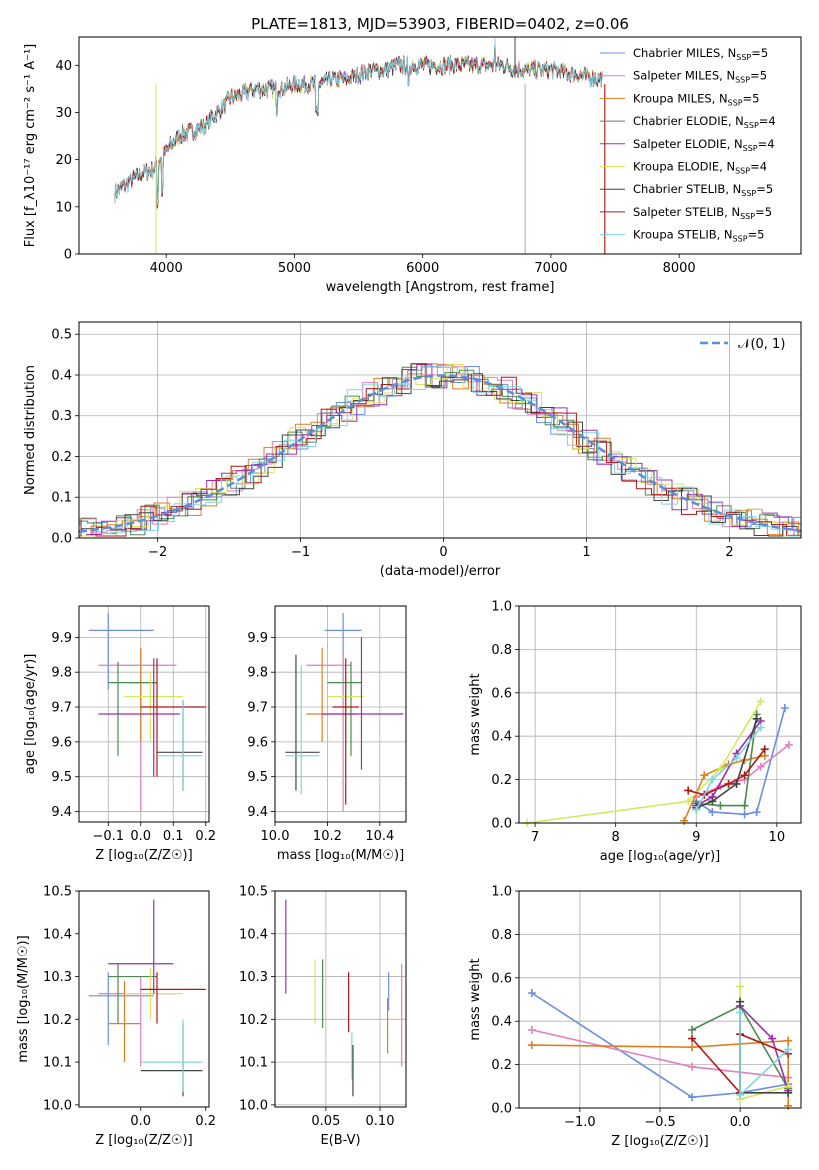 This screenshot has height=1170, width=819. I want to click on normal-curve, so click(440, 453).